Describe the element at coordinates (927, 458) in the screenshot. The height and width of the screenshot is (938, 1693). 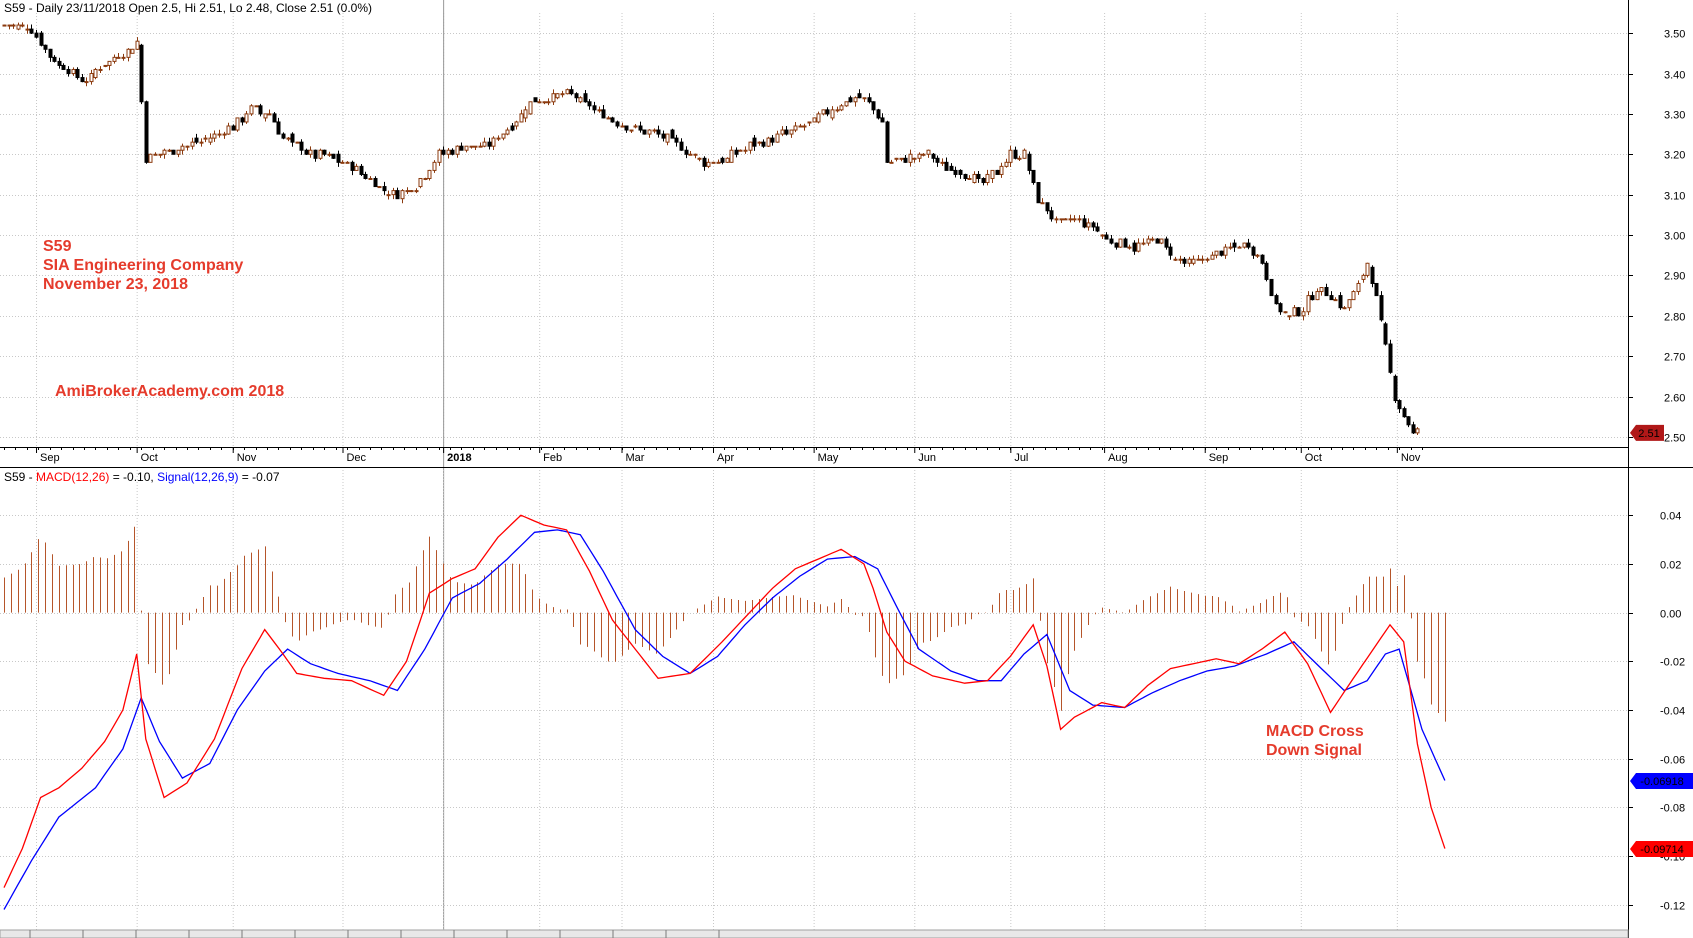
I see `price-x-tick-label: Jun` at that location.